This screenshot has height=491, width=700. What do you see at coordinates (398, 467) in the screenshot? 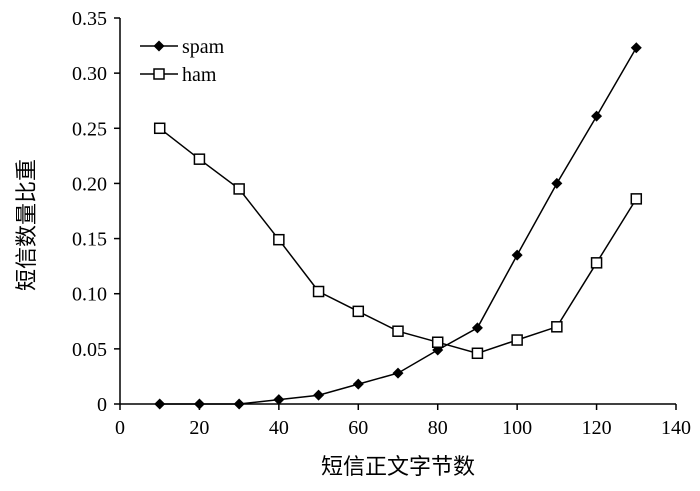
I see `x-axis-title: 短信正文字节数` at bounding box center [398, 467].